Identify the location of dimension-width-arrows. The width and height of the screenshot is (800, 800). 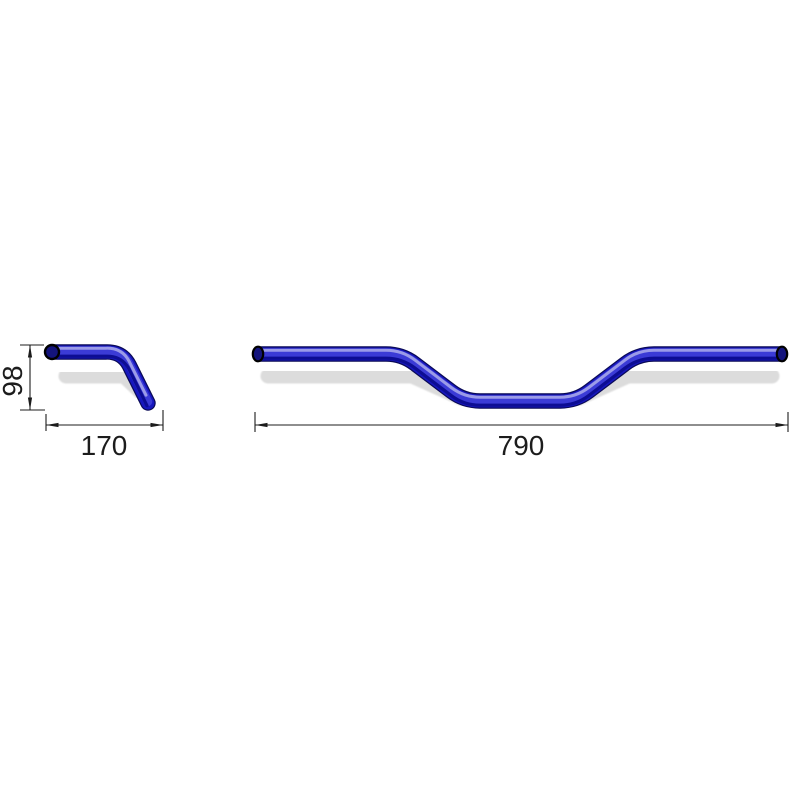
(521, 425).